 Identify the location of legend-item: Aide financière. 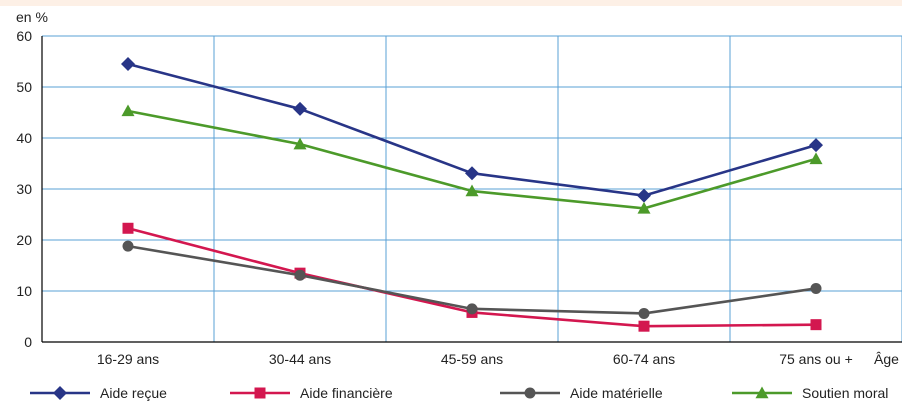
(311, 393).